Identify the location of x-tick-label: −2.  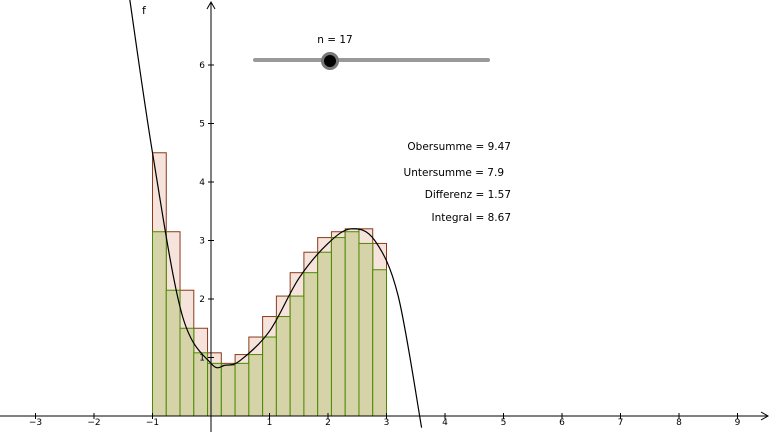
(93, 423).